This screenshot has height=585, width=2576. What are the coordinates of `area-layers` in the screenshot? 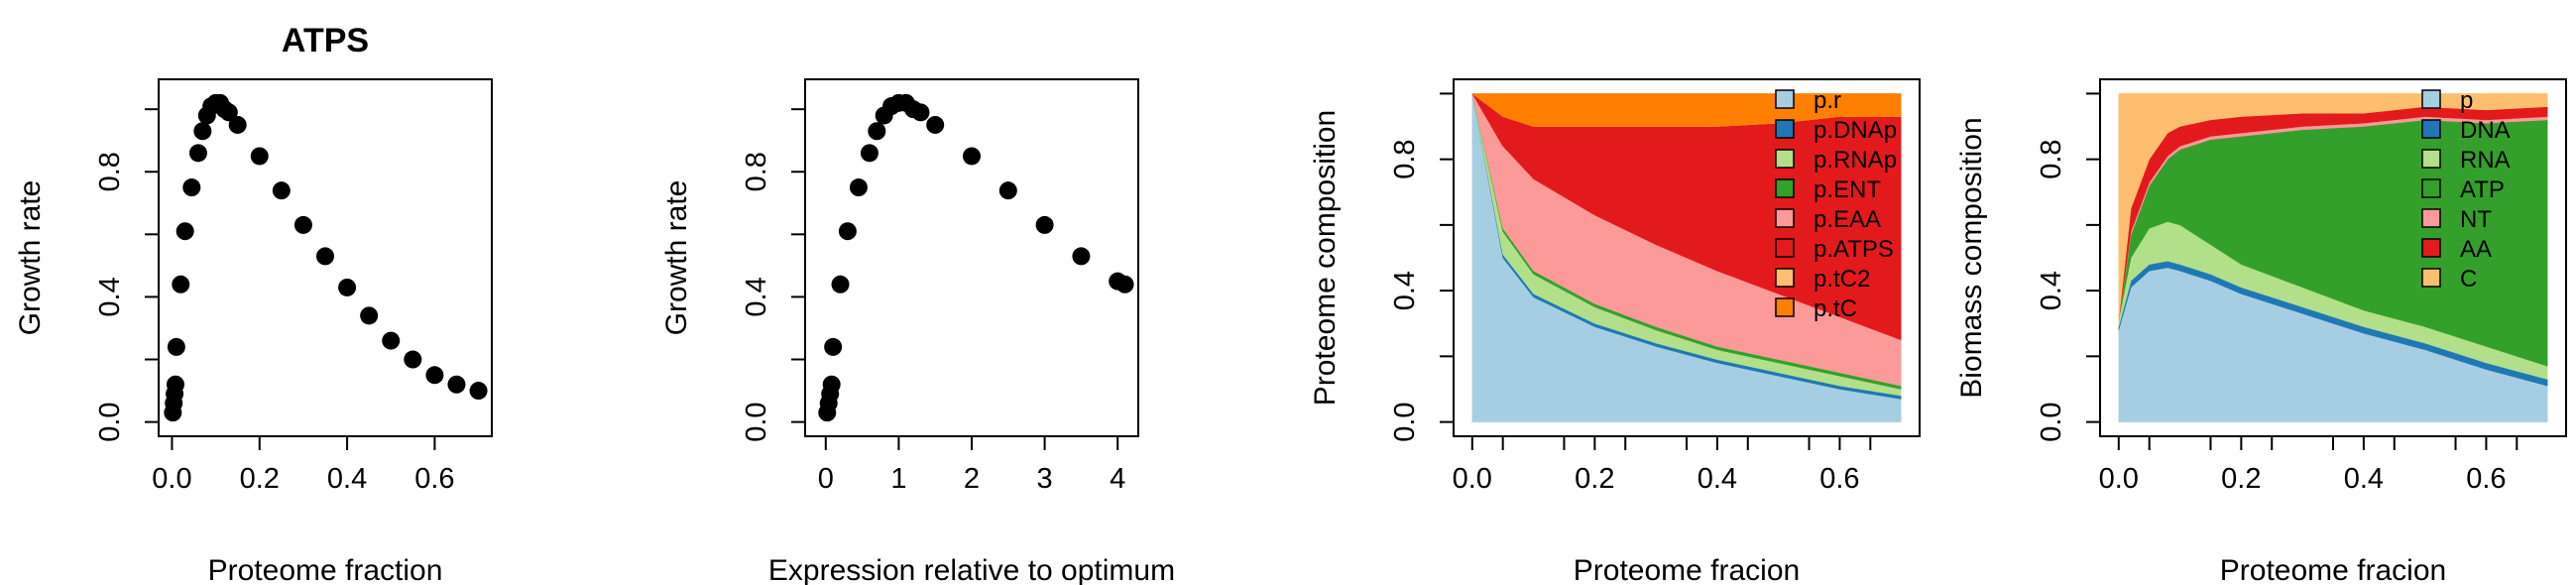 It's located at (2333, 257).